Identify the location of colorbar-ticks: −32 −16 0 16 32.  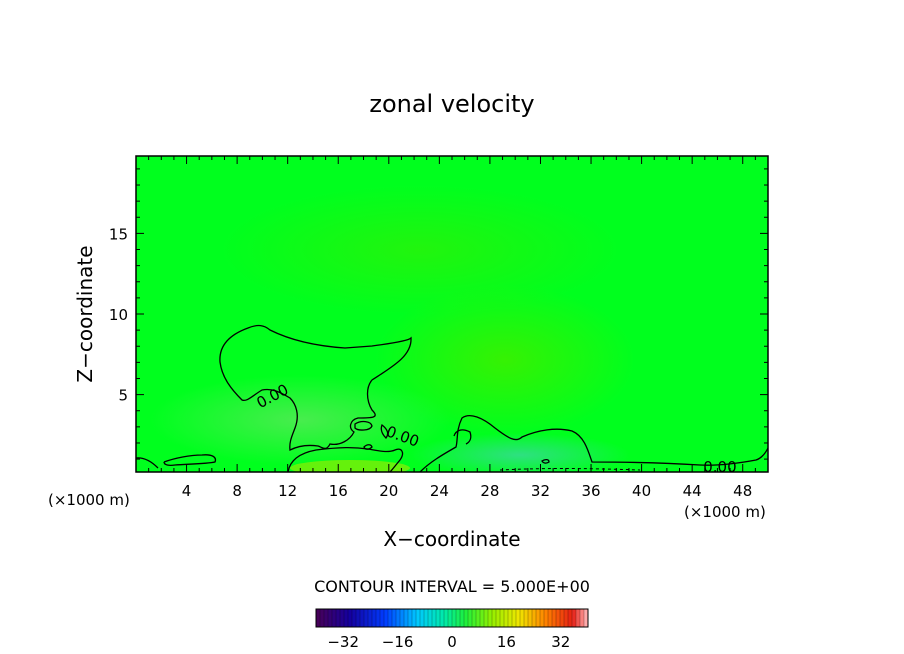
(448, 642).